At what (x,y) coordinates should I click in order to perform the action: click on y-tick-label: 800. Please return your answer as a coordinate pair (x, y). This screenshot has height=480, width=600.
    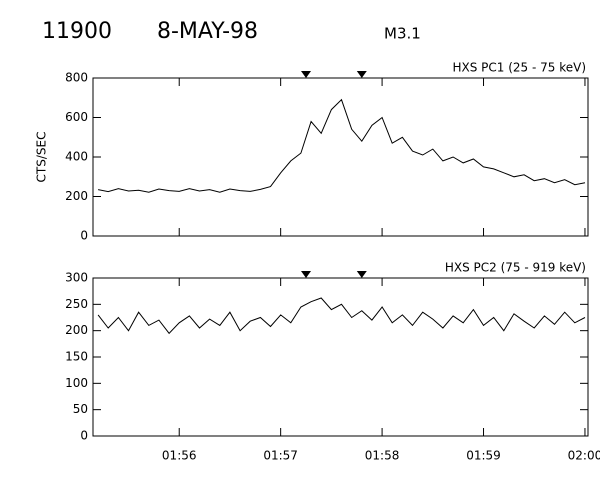
    Looking at the image, I should click on (76, 78).